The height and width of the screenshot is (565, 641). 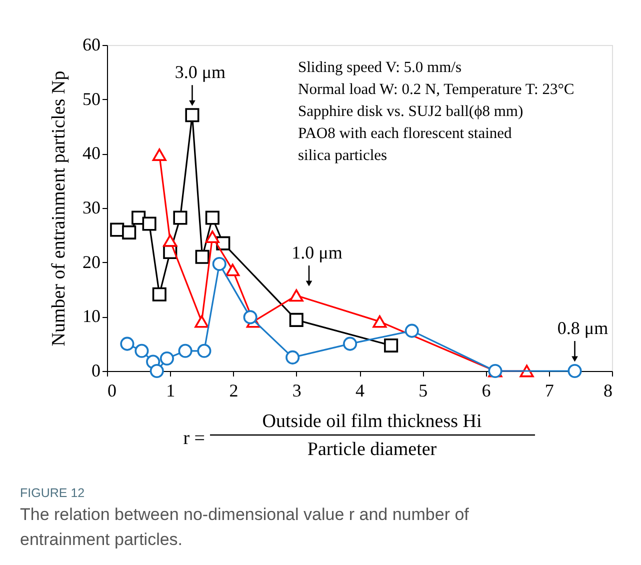 I want to click on y-tick-label: 50, so click(x=91, y=98).